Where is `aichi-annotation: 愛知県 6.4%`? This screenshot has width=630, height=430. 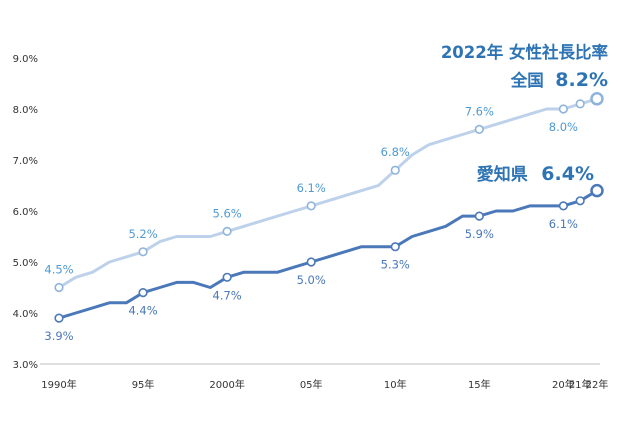
aichi-annotation: 愛知県 6.4% is located at coordinates (535, 174).